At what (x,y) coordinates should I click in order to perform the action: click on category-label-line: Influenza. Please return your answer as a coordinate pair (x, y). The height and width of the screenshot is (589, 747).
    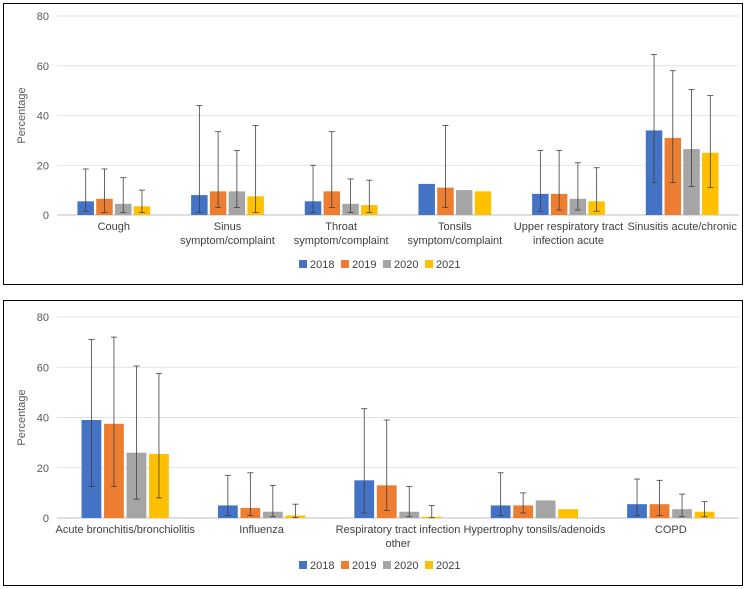
    Looking at the image, I should click on (262, 530).